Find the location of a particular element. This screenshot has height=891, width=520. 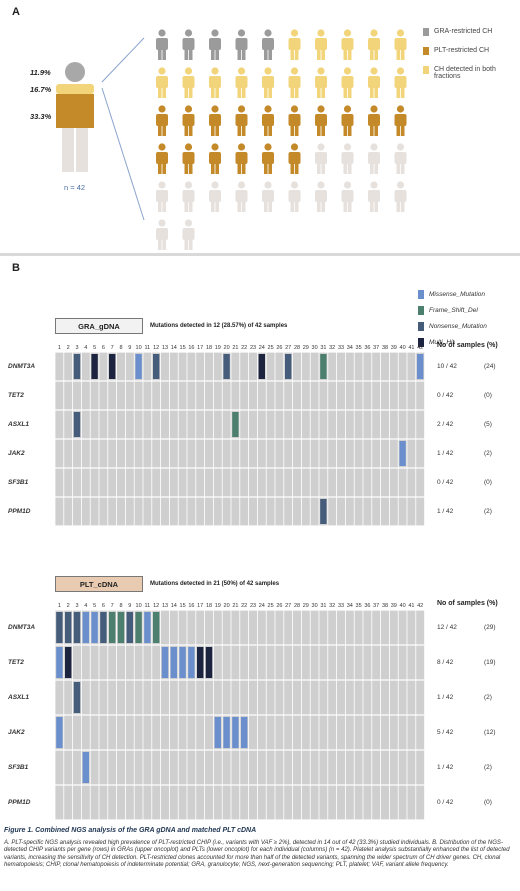

legend-b-item: Nonsense_Mutation is located at coordinates (452, 326).